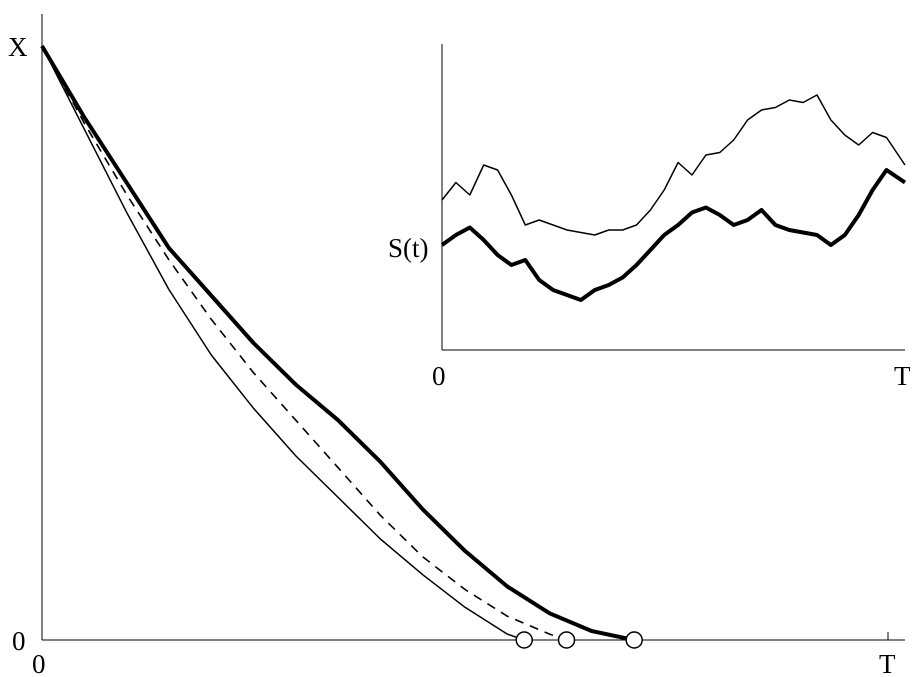  What do you see at coordinates (19, 641) in the screenshot?
I see `main-y-tick-label-bottom: 0` at bounding box center [19, 641].